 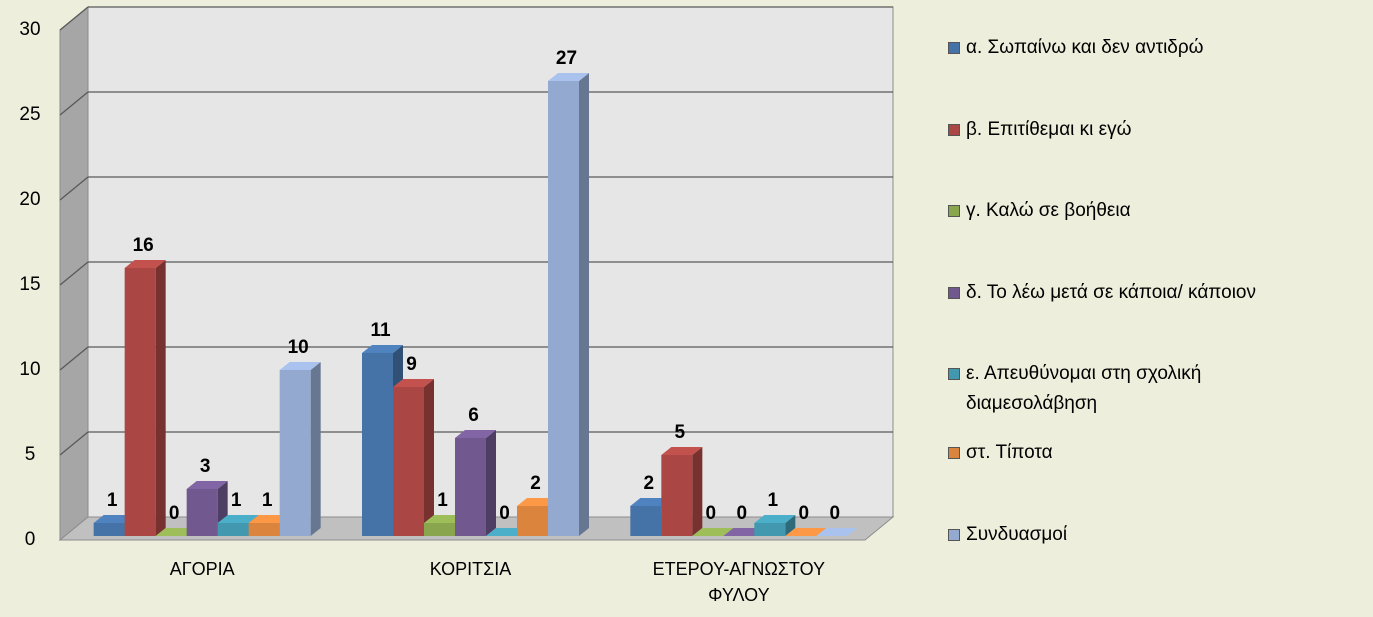 What do you see at coordinates (202, 569) in the screenshot?
I see `x-tick-label: ΑΓΟΡΙΑ` at bounding box center [202, 569].